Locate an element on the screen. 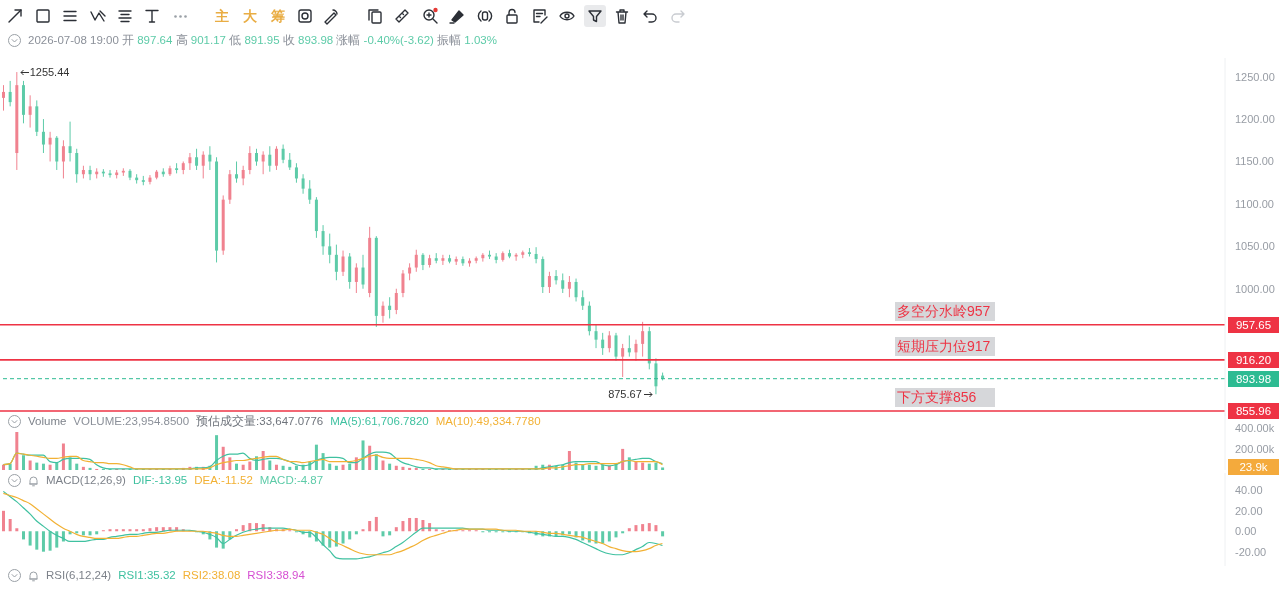 The image size is (1280, 595). annotation: 多空分水岭957 is located at coordinates (945, 311).